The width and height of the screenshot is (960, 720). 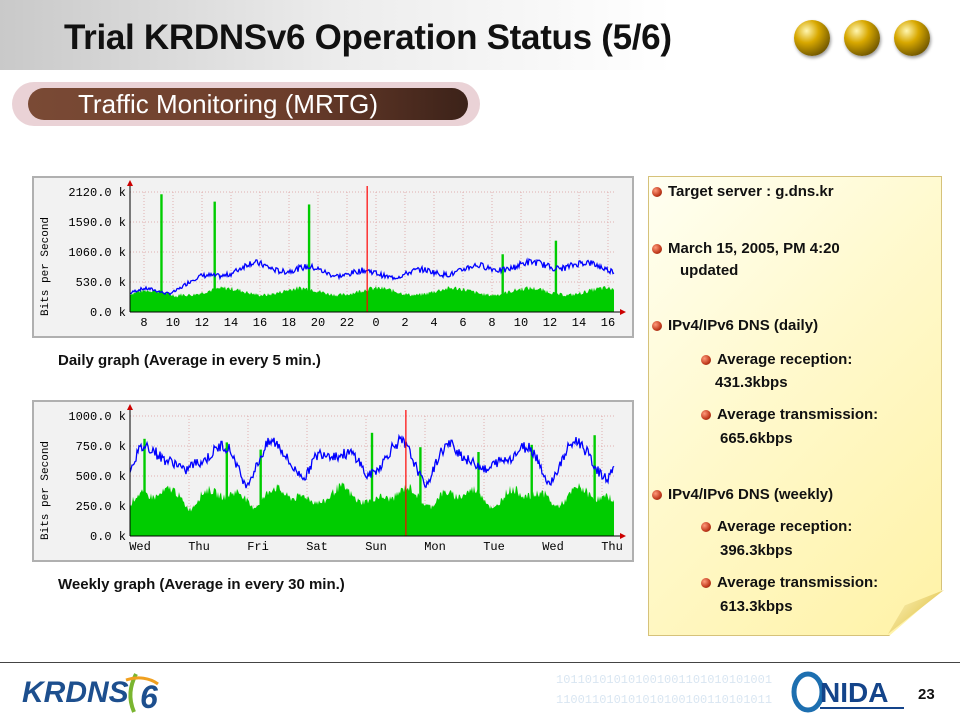 I want to click on footer-divider, so click(x=480, y=662).